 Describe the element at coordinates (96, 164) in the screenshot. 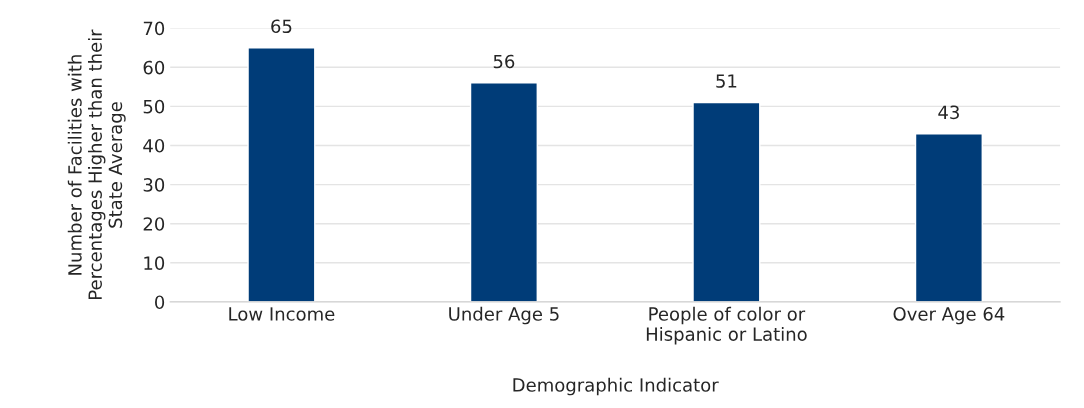

I see `y-axis-title: Number of Facilities with Percentages Higher than their State Average` at that location.